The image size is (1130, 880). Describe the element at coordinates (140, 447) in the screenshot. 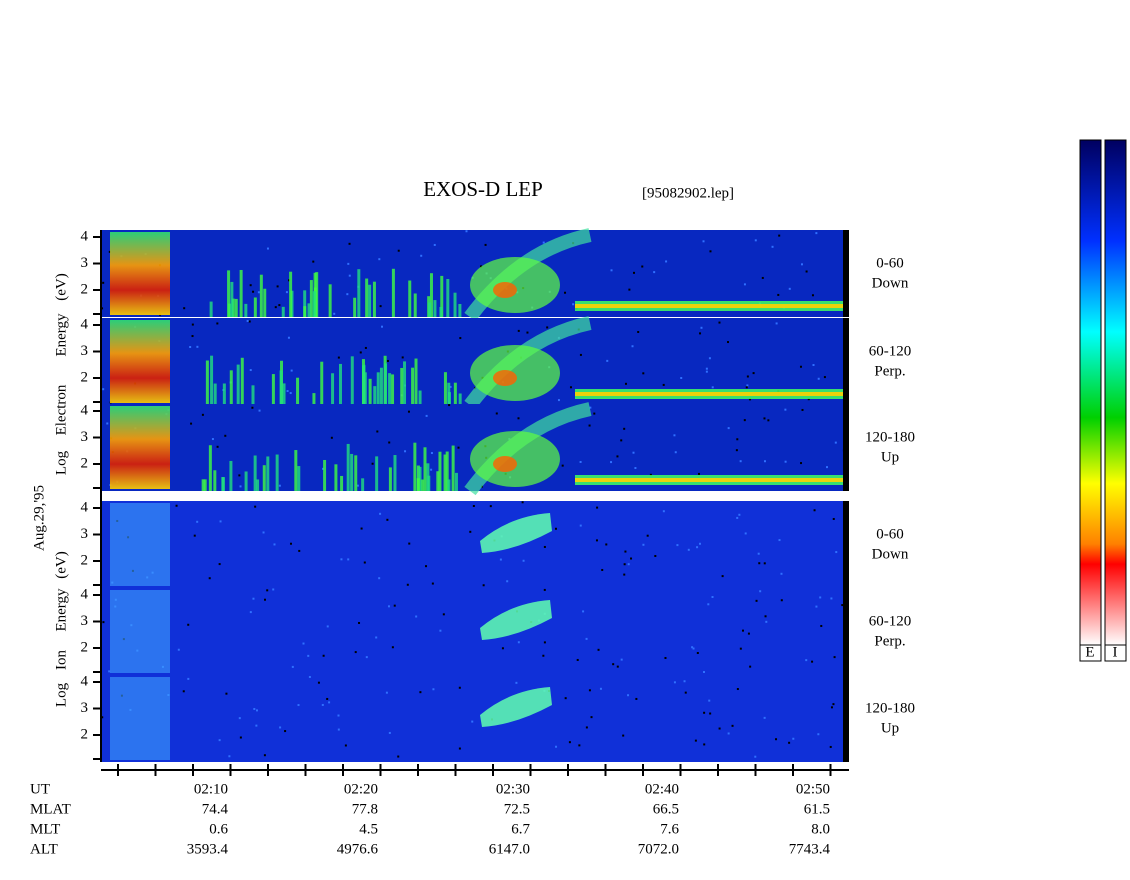

I see `hot-region` at that location.